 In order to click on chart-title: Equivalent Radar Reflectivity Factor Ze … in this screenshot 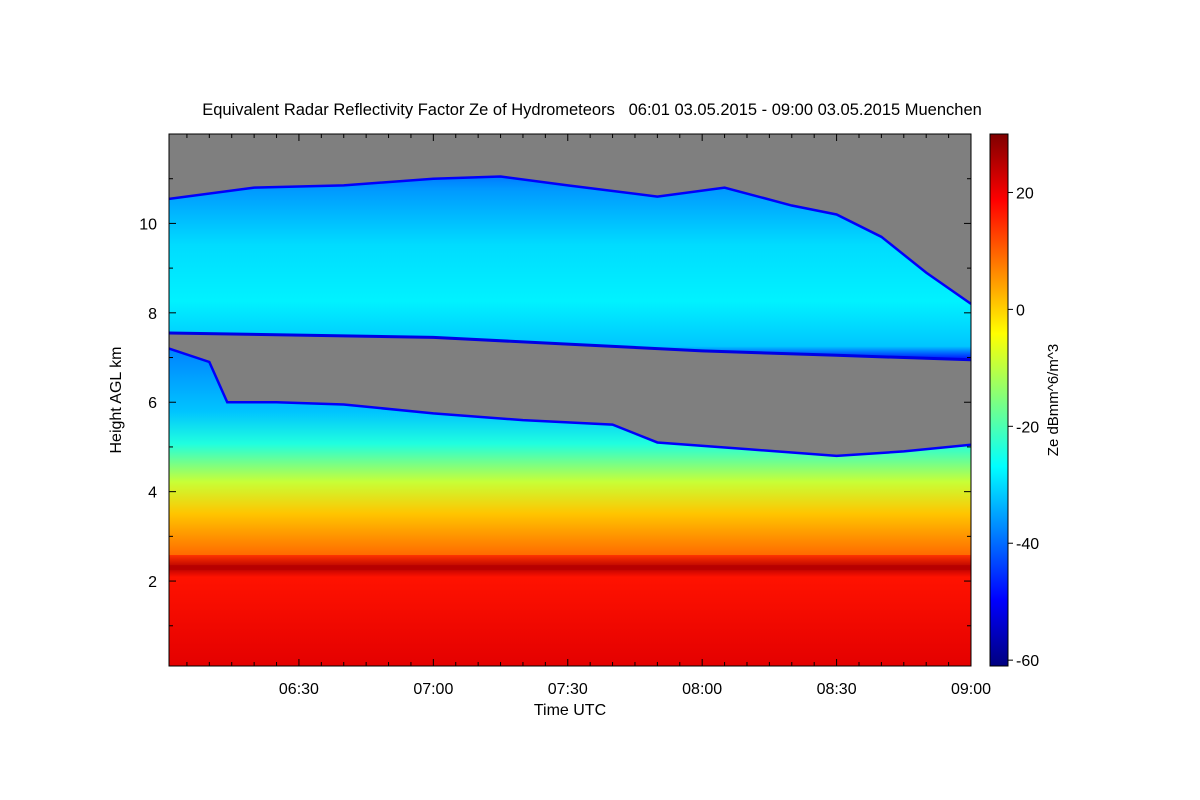, I will do `click(592, 110)`.